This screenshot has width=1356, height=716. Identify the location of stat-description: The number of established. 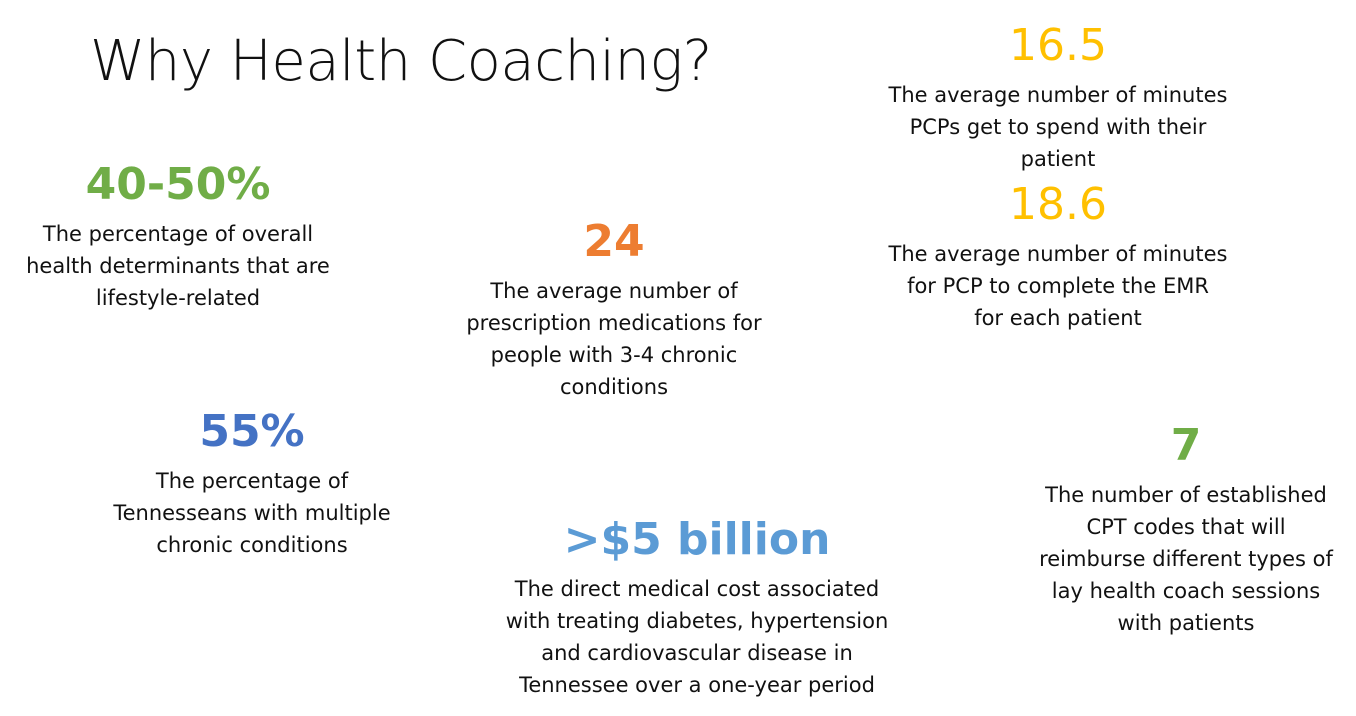
(1186, 495).